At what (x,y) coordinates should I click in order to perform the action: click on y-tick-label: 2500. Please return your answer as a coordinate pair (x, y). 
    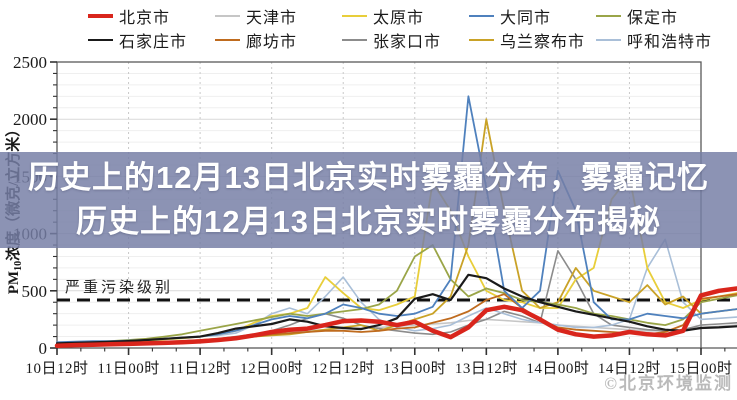
    Looking at the image, I should click on (30, 62).